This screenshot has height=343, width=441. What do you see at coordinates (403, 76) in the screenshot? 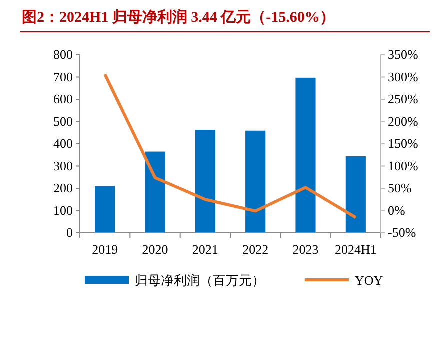
I see `y2-tick-label: 300%` at bounding box center [403, 76].